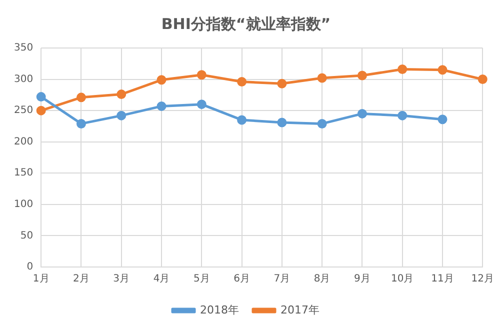 This screenshot has width=500, height=330. What do you see at coordinates (482, 279) in the screenshot?
I see `x-tick-label: 12月` at bounding box center [482, 279].